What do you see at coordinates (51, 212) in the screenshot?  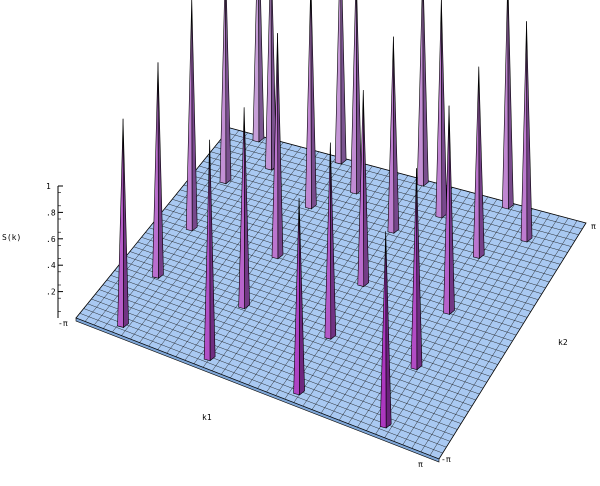 I see `z-tick-label: .8` at bounding box center [51, 212].